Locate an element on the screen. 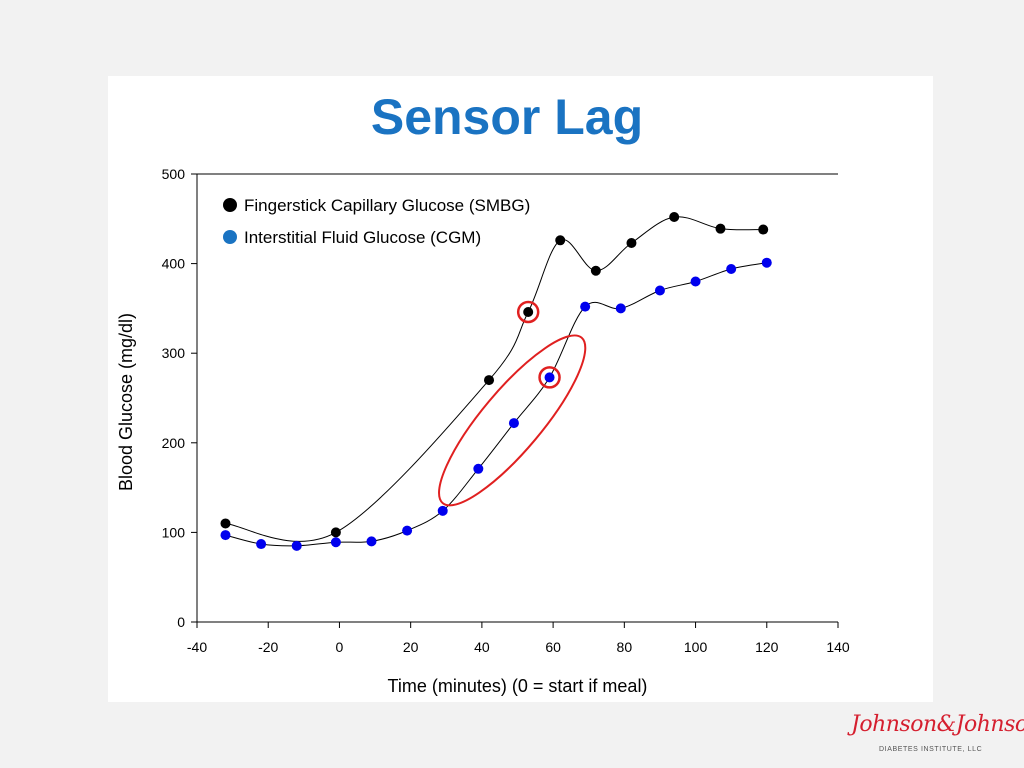 The image size is (1024, 768). x-tick-label: 120 is located at coordinates (767, 647).